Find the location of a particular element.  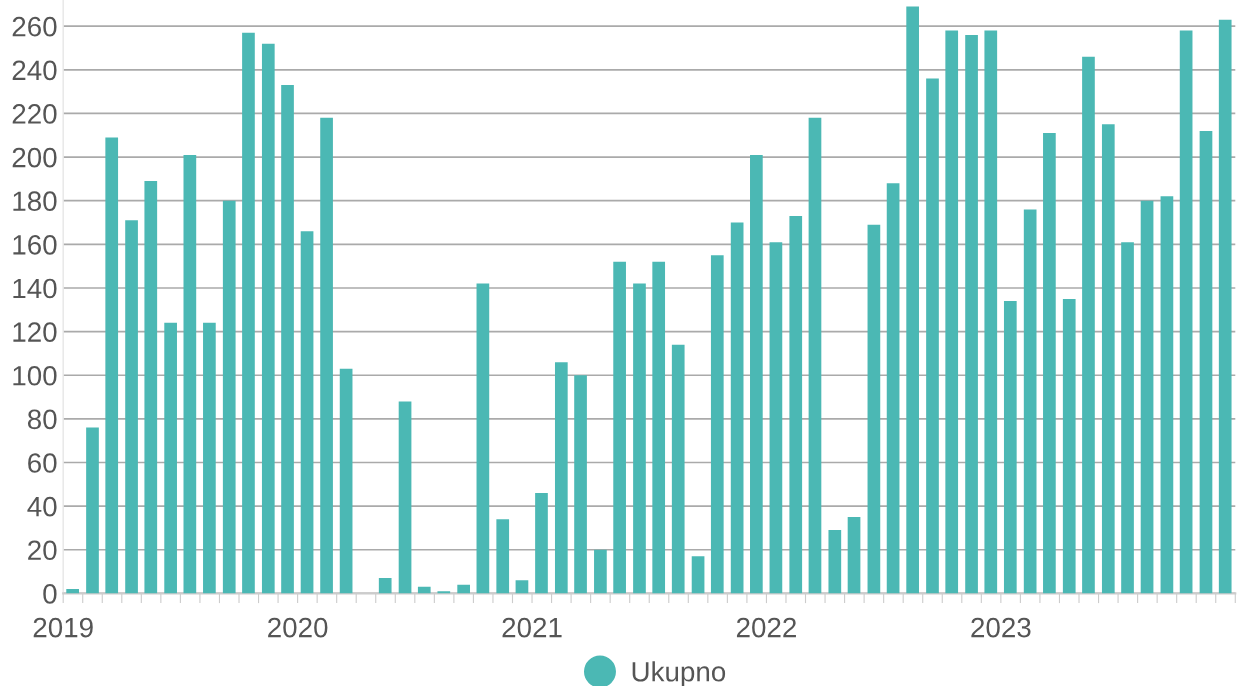

y-tick-label: 140 is located at coordinates (35, 288).